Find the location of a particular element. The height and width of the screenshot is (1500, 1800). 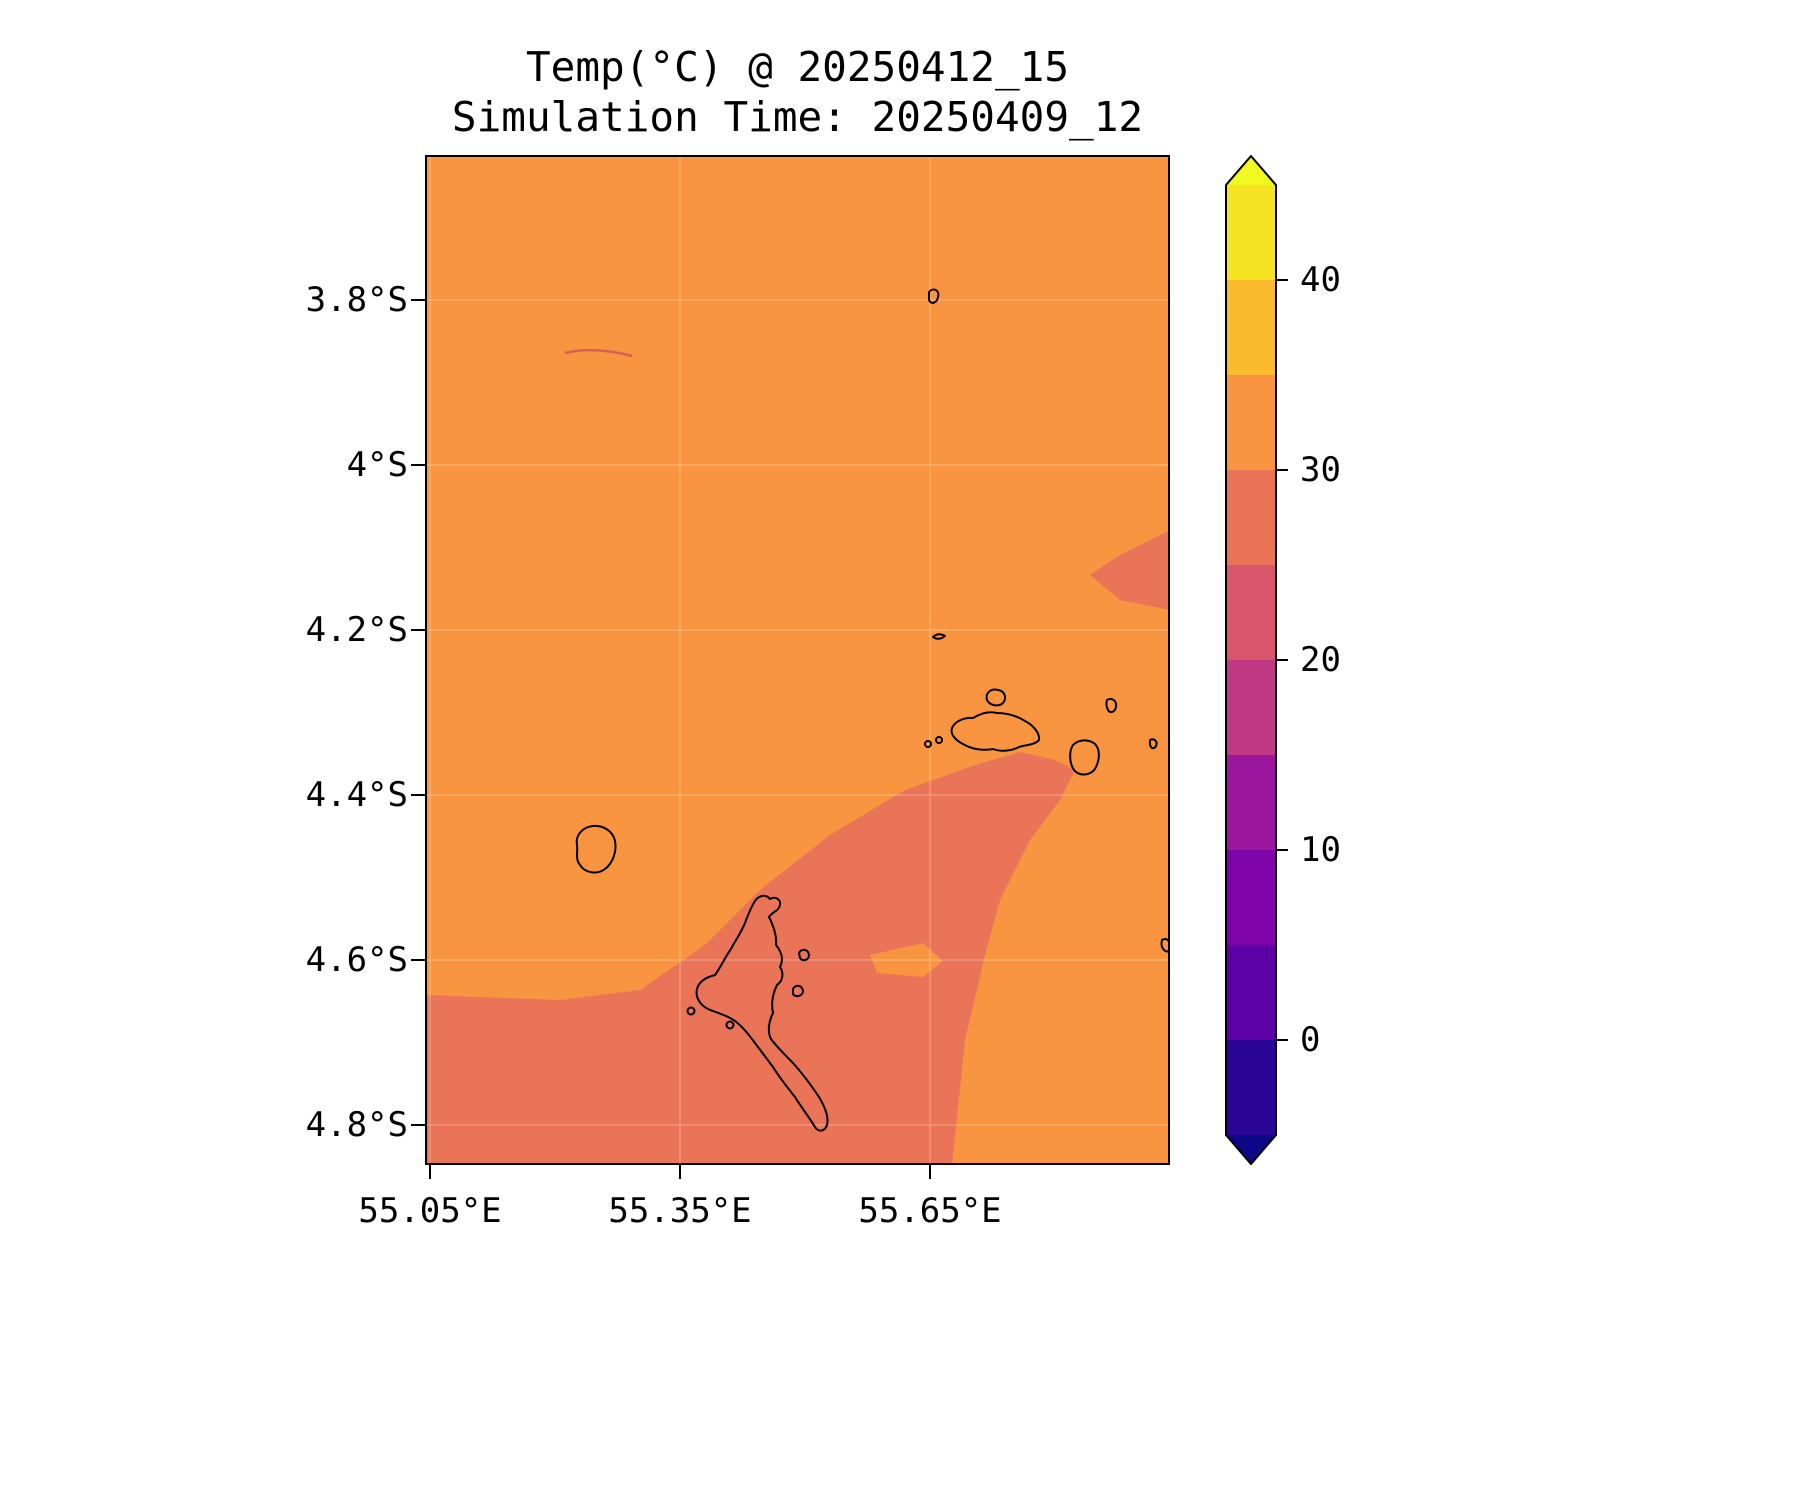

colorbar-tick-label: 30 is located at coordinates (1320, 470).